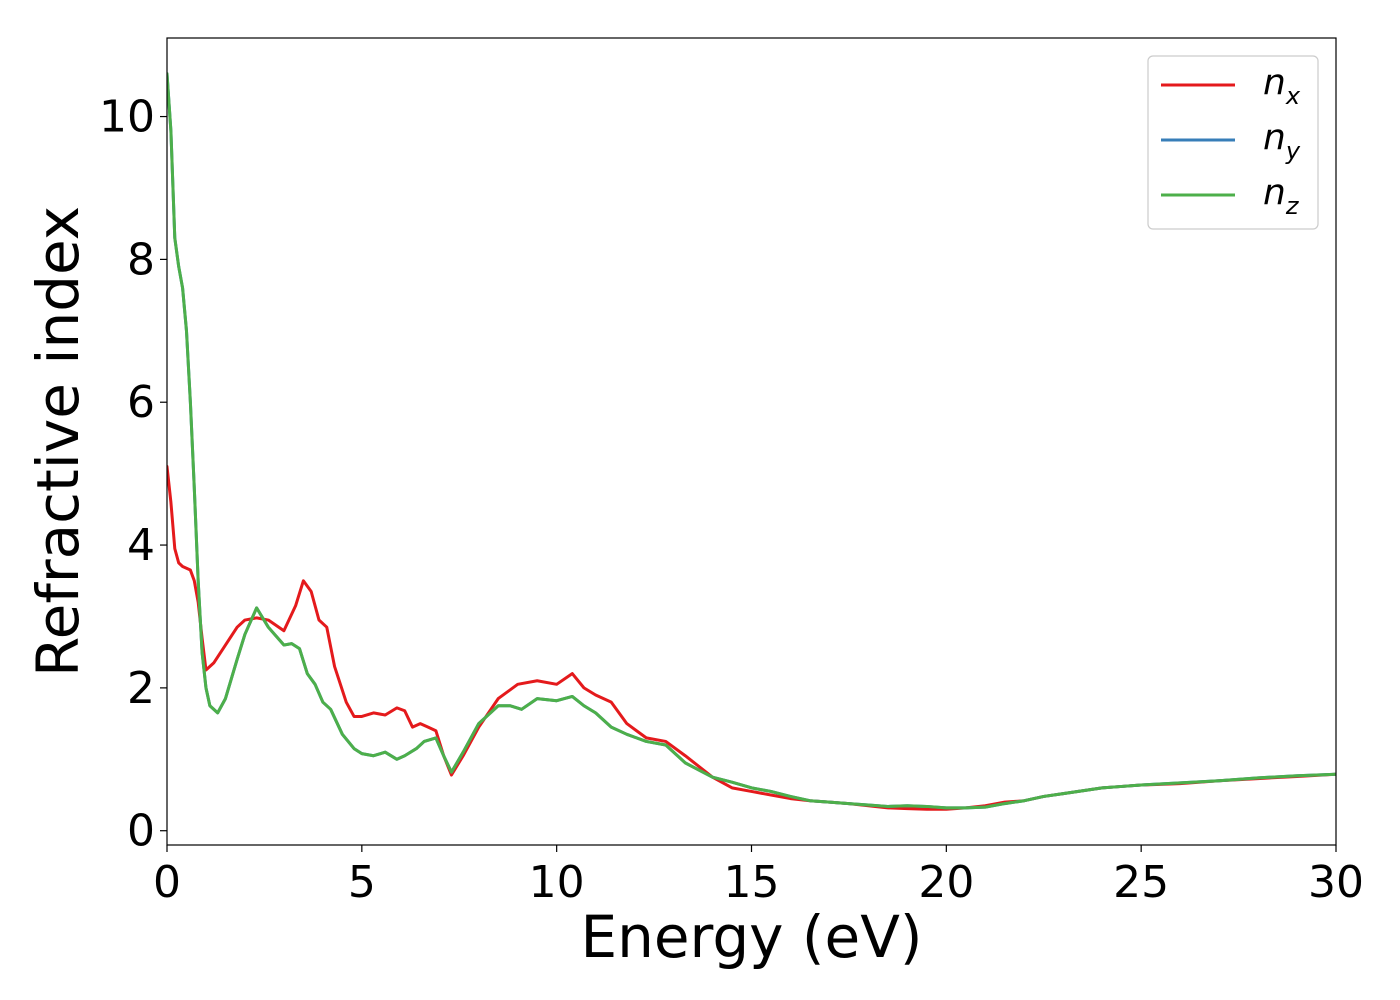 This screenshot has height=1000, width=1400. I want to click on x-tick-label: 15, so click(752, 882).